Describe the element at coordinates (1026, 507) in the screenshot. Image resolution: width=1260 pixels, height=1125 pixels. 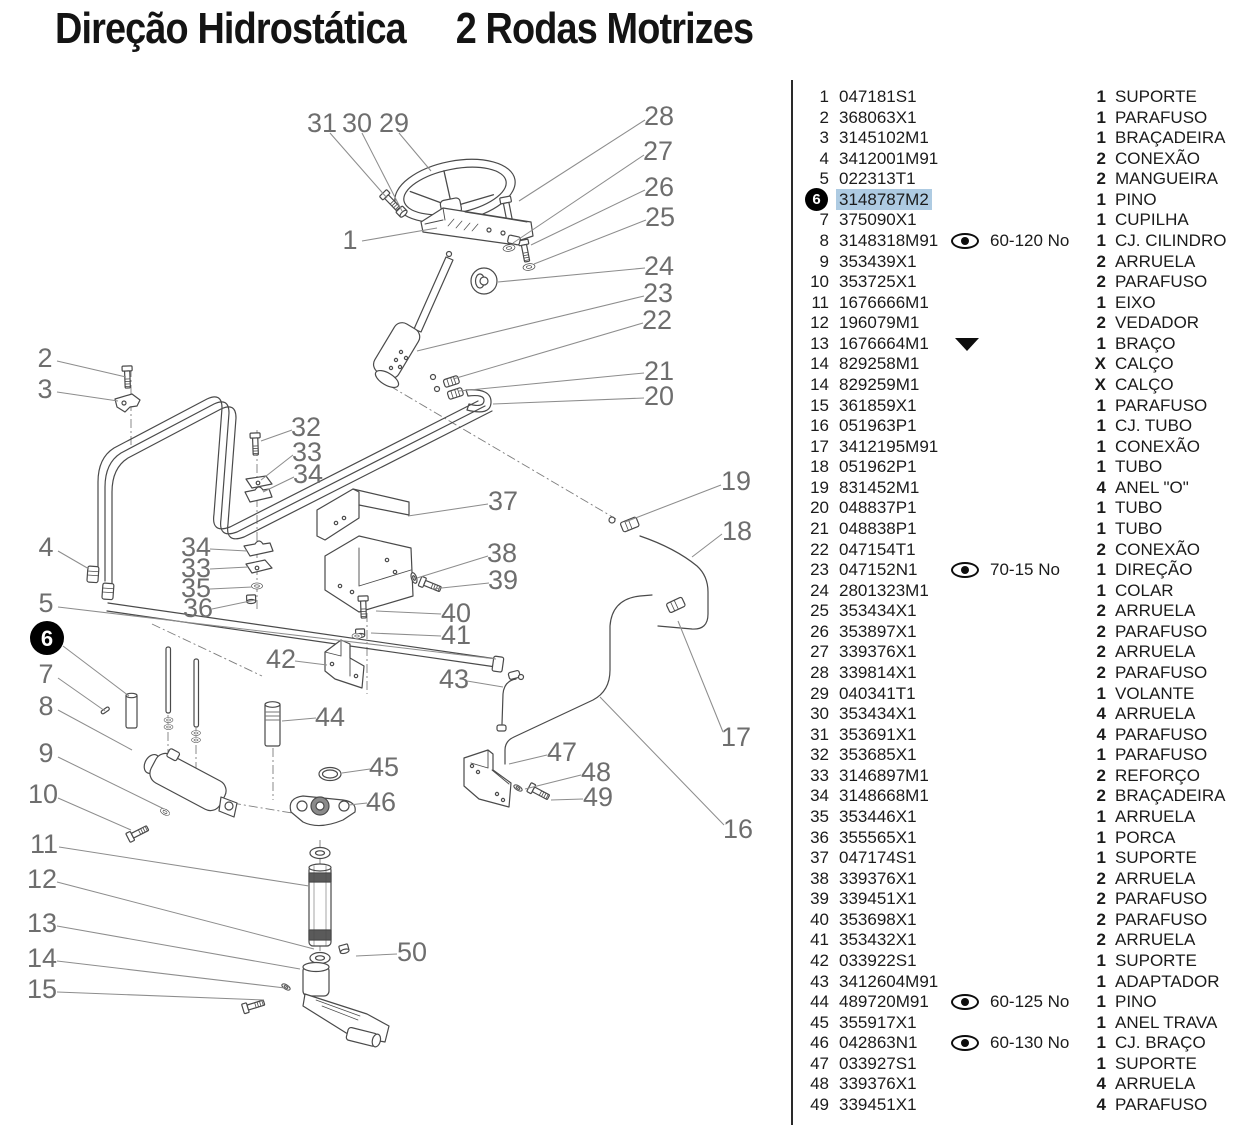
I see `table-row: 20 048837P1 1 TUBO` at that location.